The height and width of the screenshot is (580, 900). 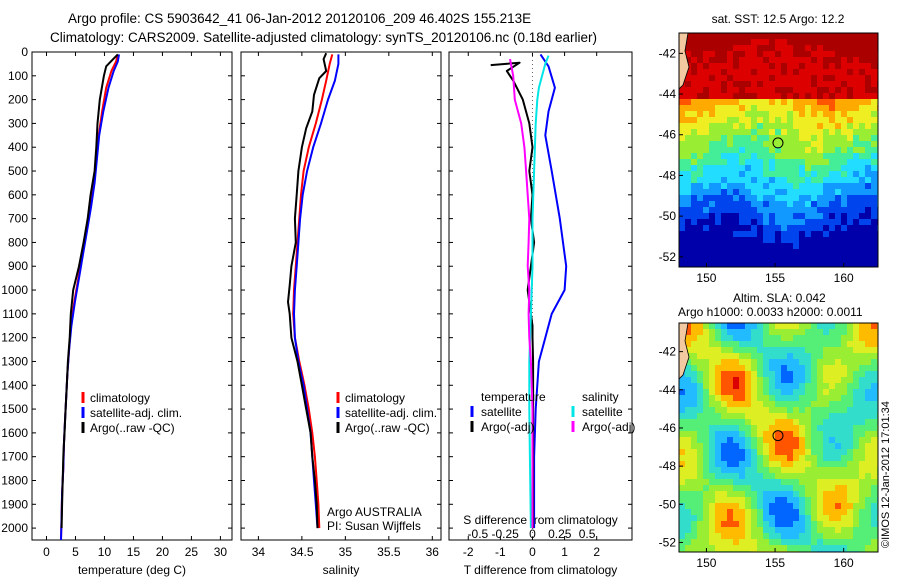 I want to click on lat-tick-label: -48, so click(x=668, y=175).